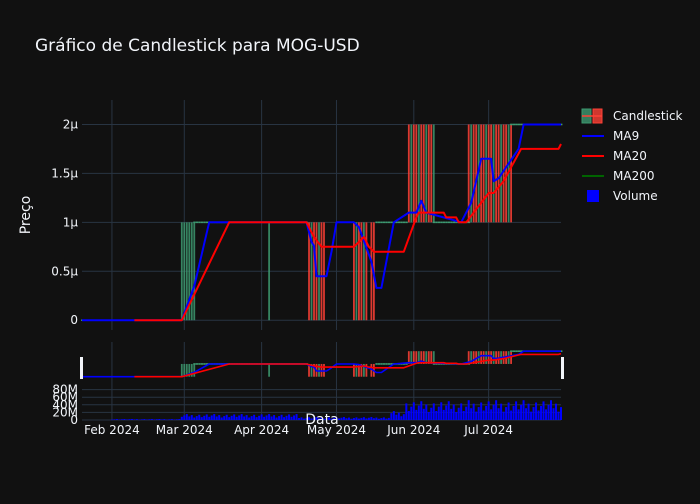 This screenshot has height=504, width=700. What do you see at coordinates (81, 368) in the screenshot?
I see `range-slider-left-handle` at bounding box center [81, 368].